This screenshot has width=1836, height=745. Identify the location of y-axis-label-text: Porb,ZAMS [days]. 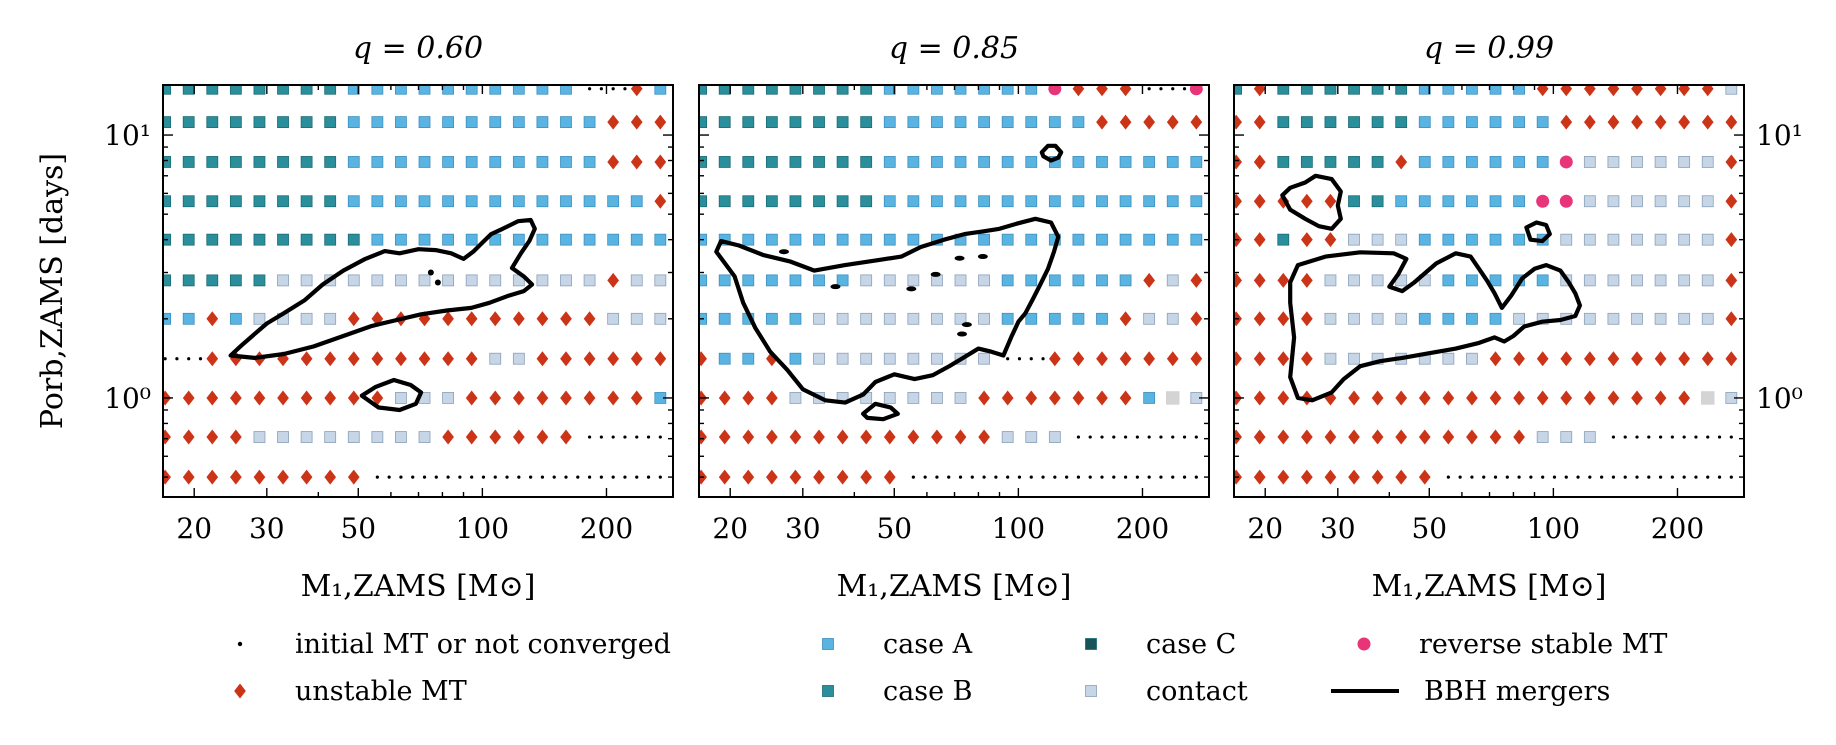
(52, 291).